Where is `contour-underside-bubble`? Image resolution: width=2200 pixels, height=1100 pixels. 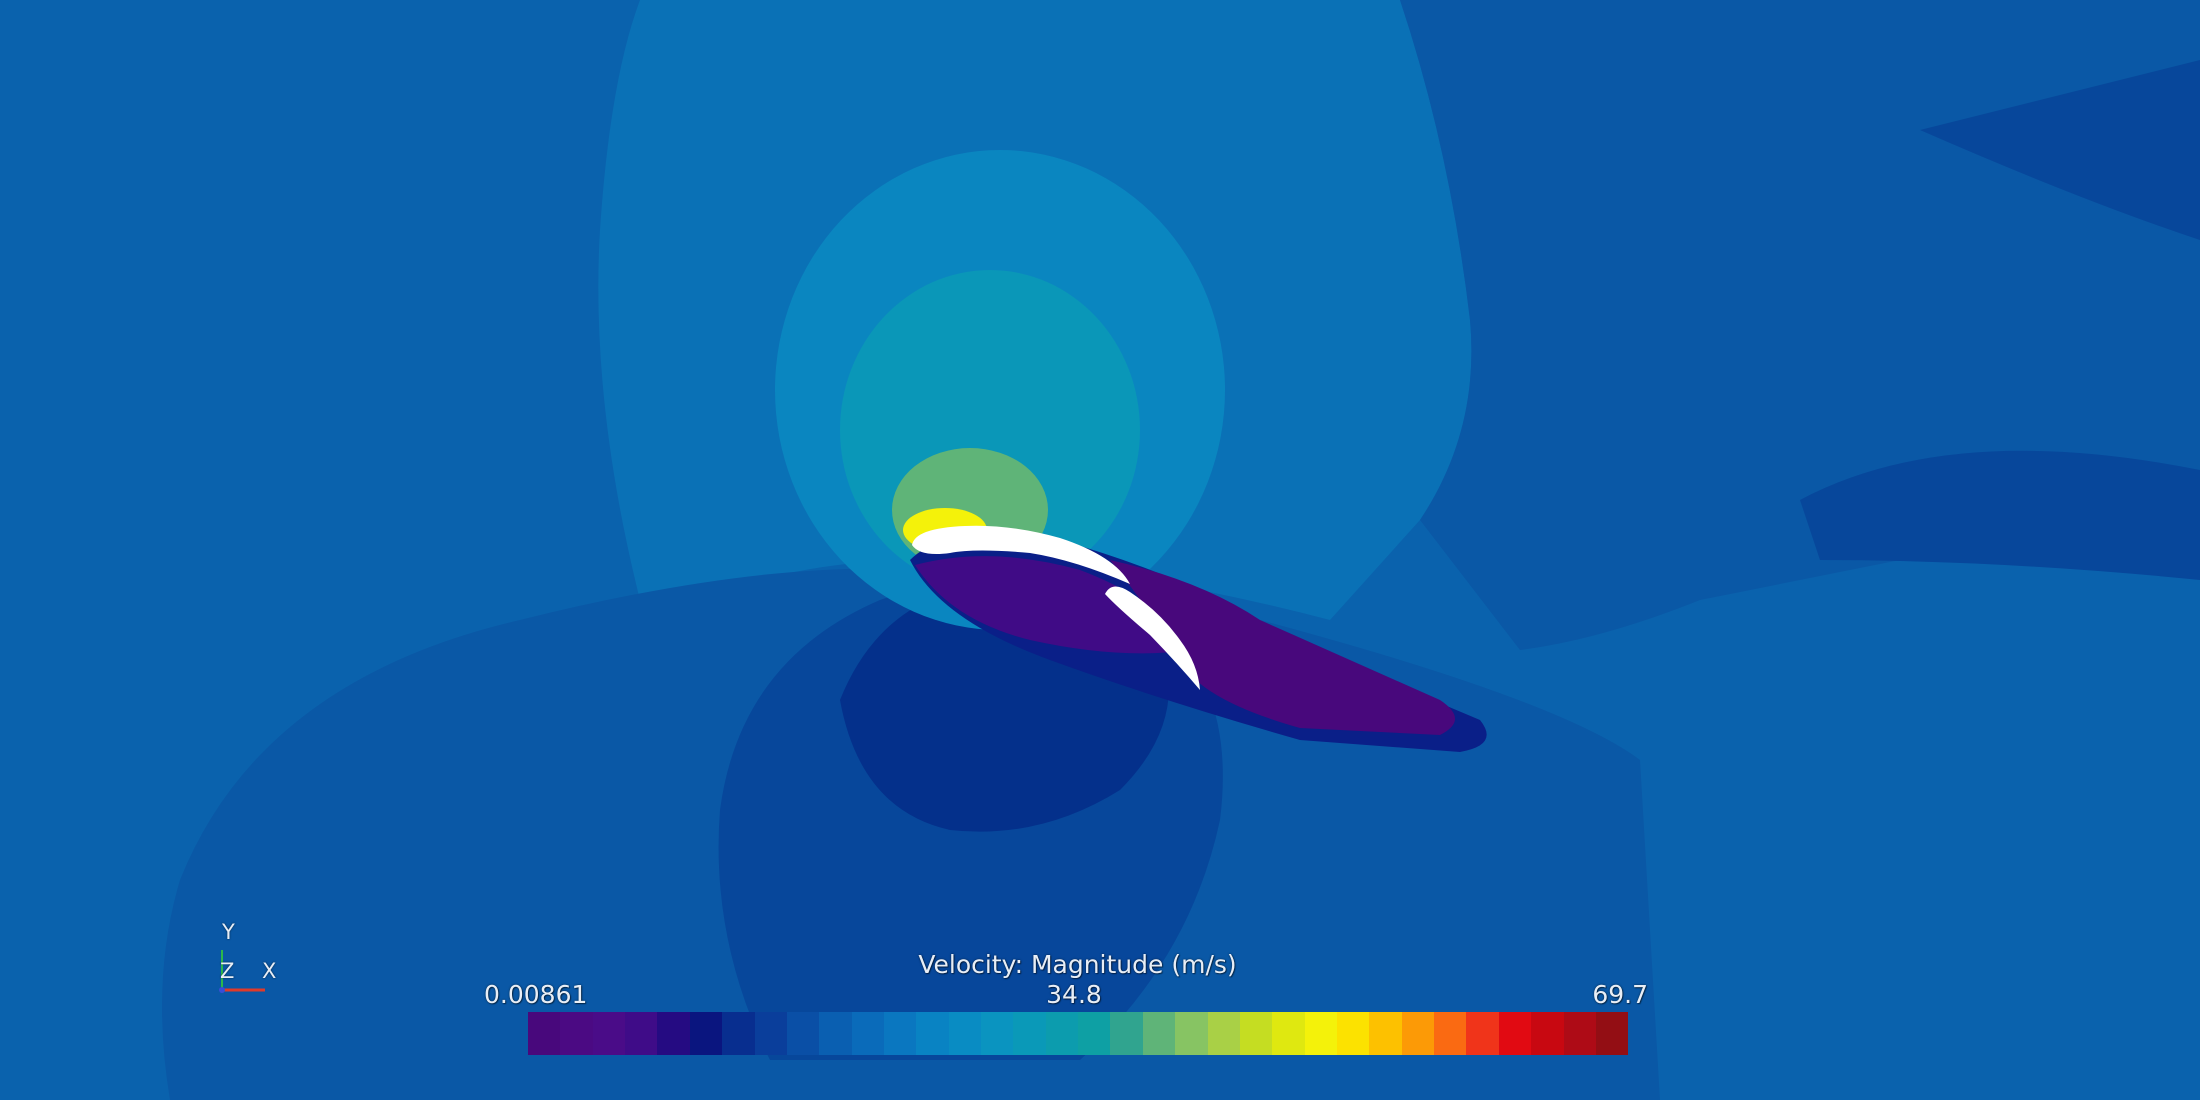
contour-underside-bubble is located at coordinates (1052, 605).